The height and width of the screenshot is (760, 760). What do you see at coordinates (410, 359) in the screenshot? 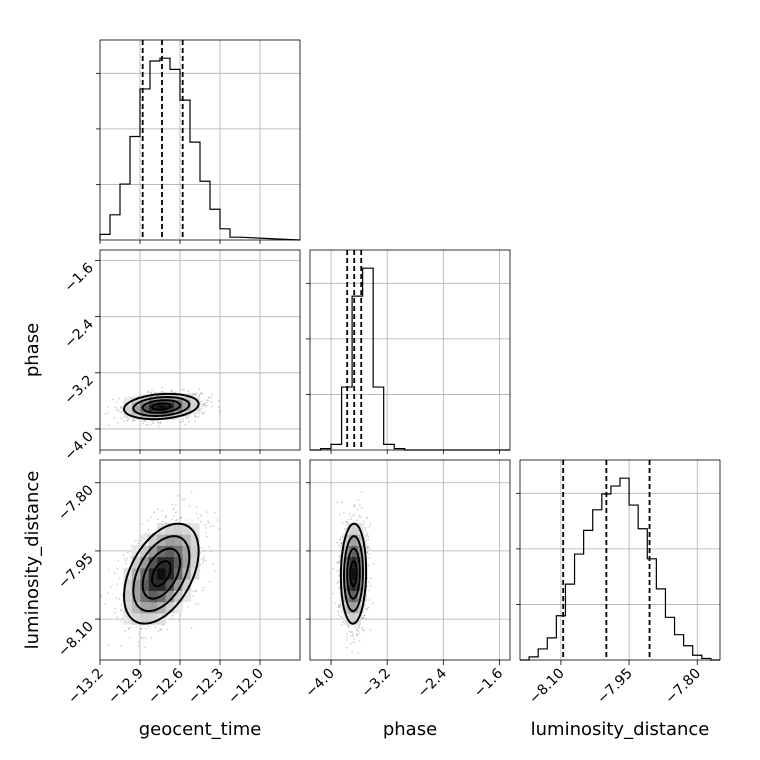
I see `histogram-phase` at bounding box center [410, 359].